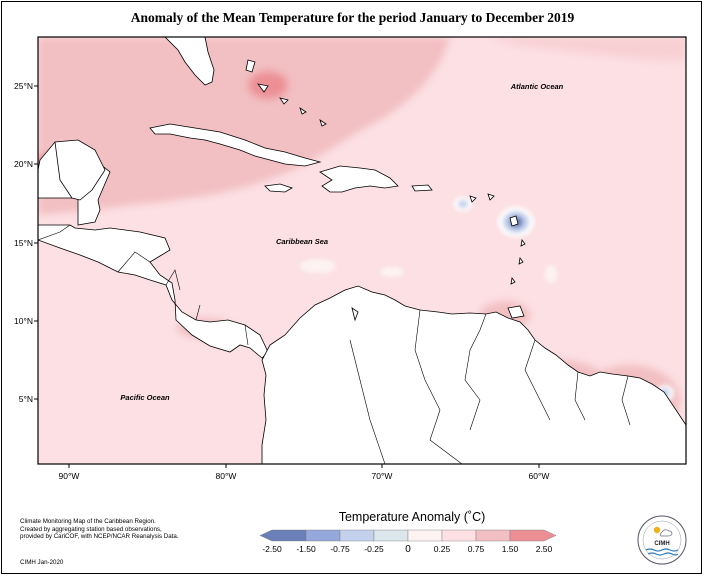  I want to click on lat-tick-label: 15°N, so click(23, 243).